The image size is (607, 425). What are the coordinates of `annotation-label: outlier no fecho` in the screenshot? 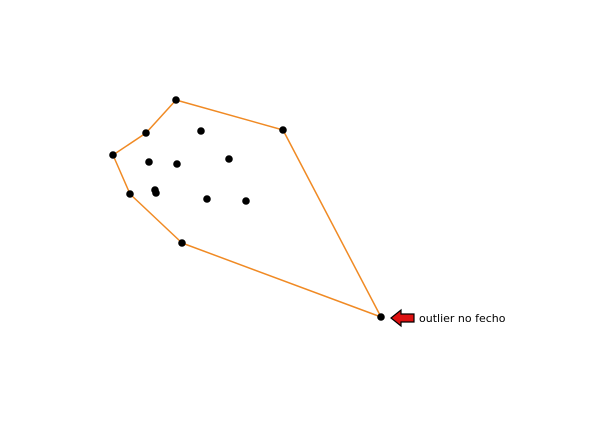 It's located at (462, 318).